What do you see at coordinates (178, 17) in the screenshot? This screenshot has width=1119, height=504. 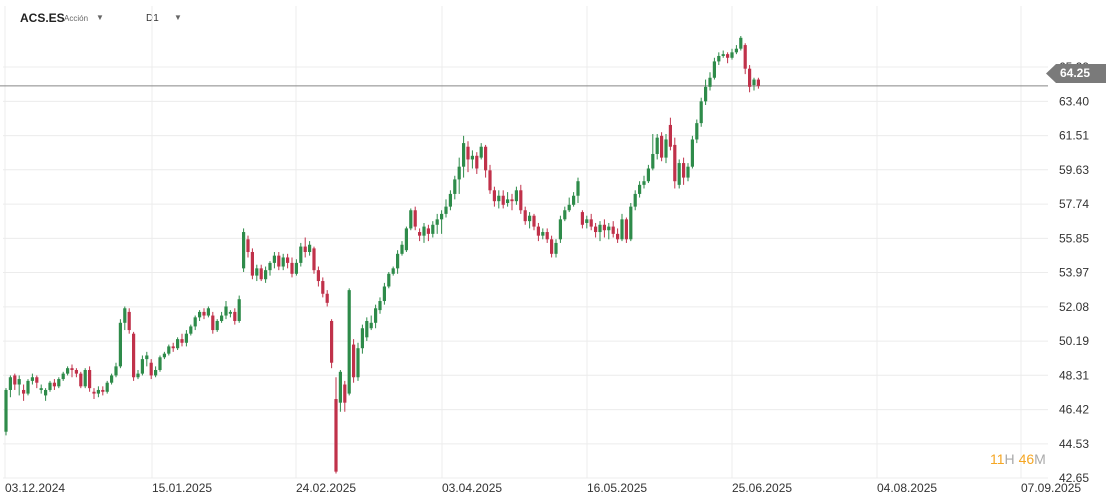 I see `timeframe-dropdown-icon: ▼` at bounding box center [178, 17].